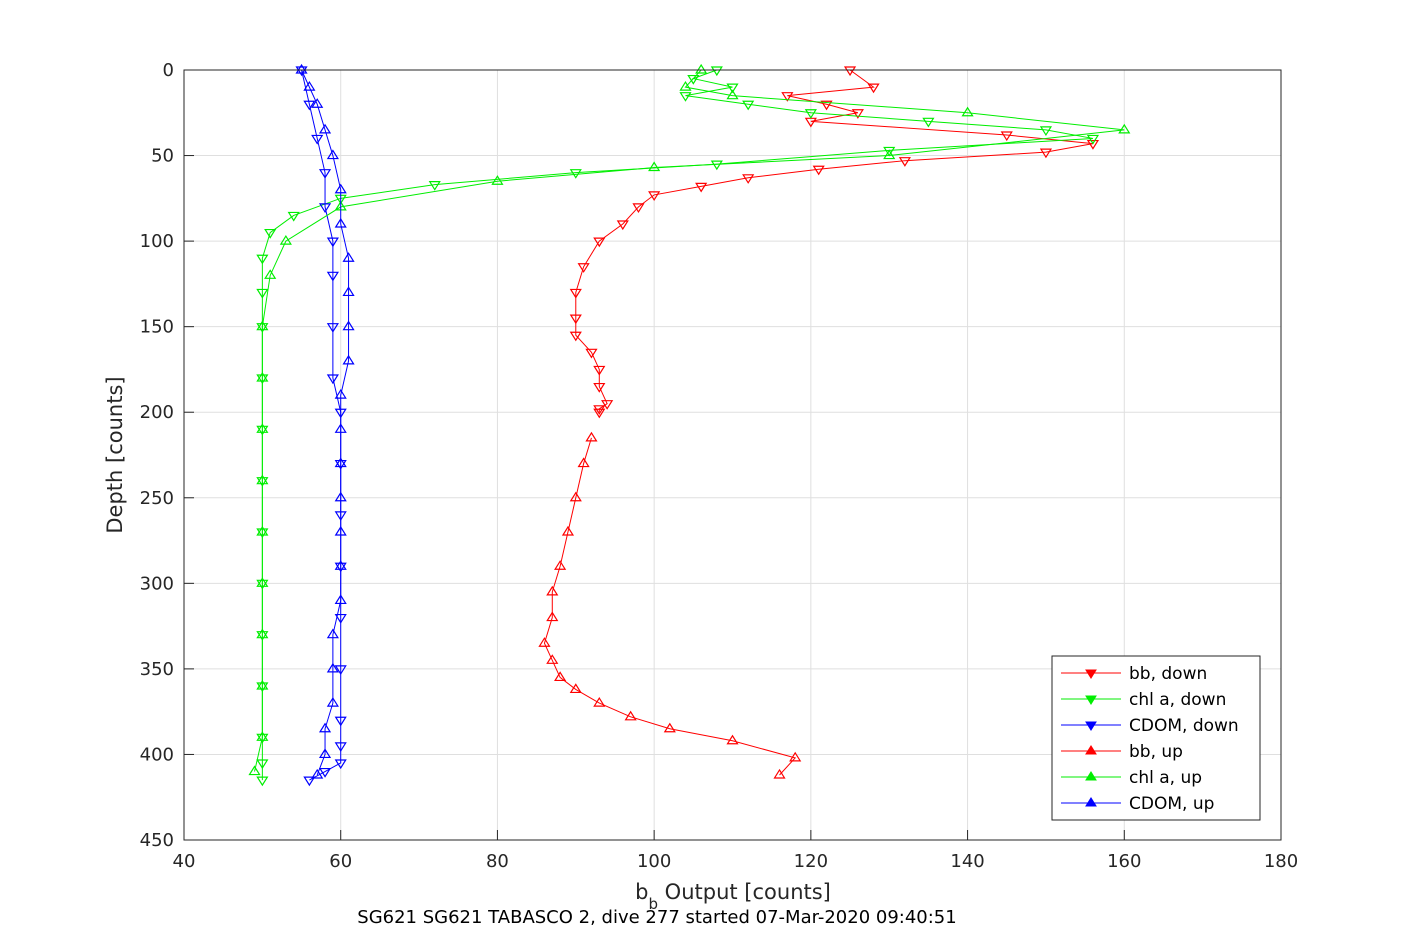 Image resolution: width=1417 pixels, height=945 pixels. Describe the element at coordinates (157, 840) in the screenshot. I see `y-tick-label: 450` at that location.